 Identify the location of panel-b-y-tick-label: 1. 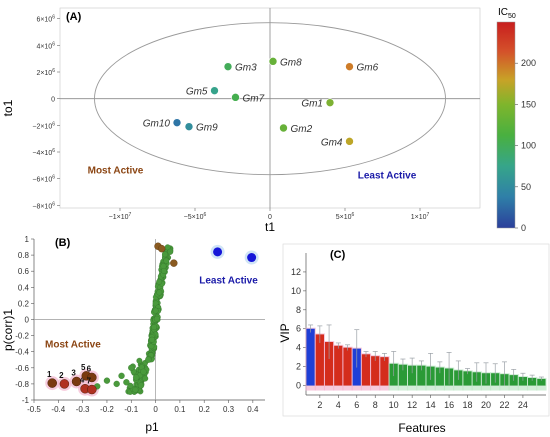
(27, 239).